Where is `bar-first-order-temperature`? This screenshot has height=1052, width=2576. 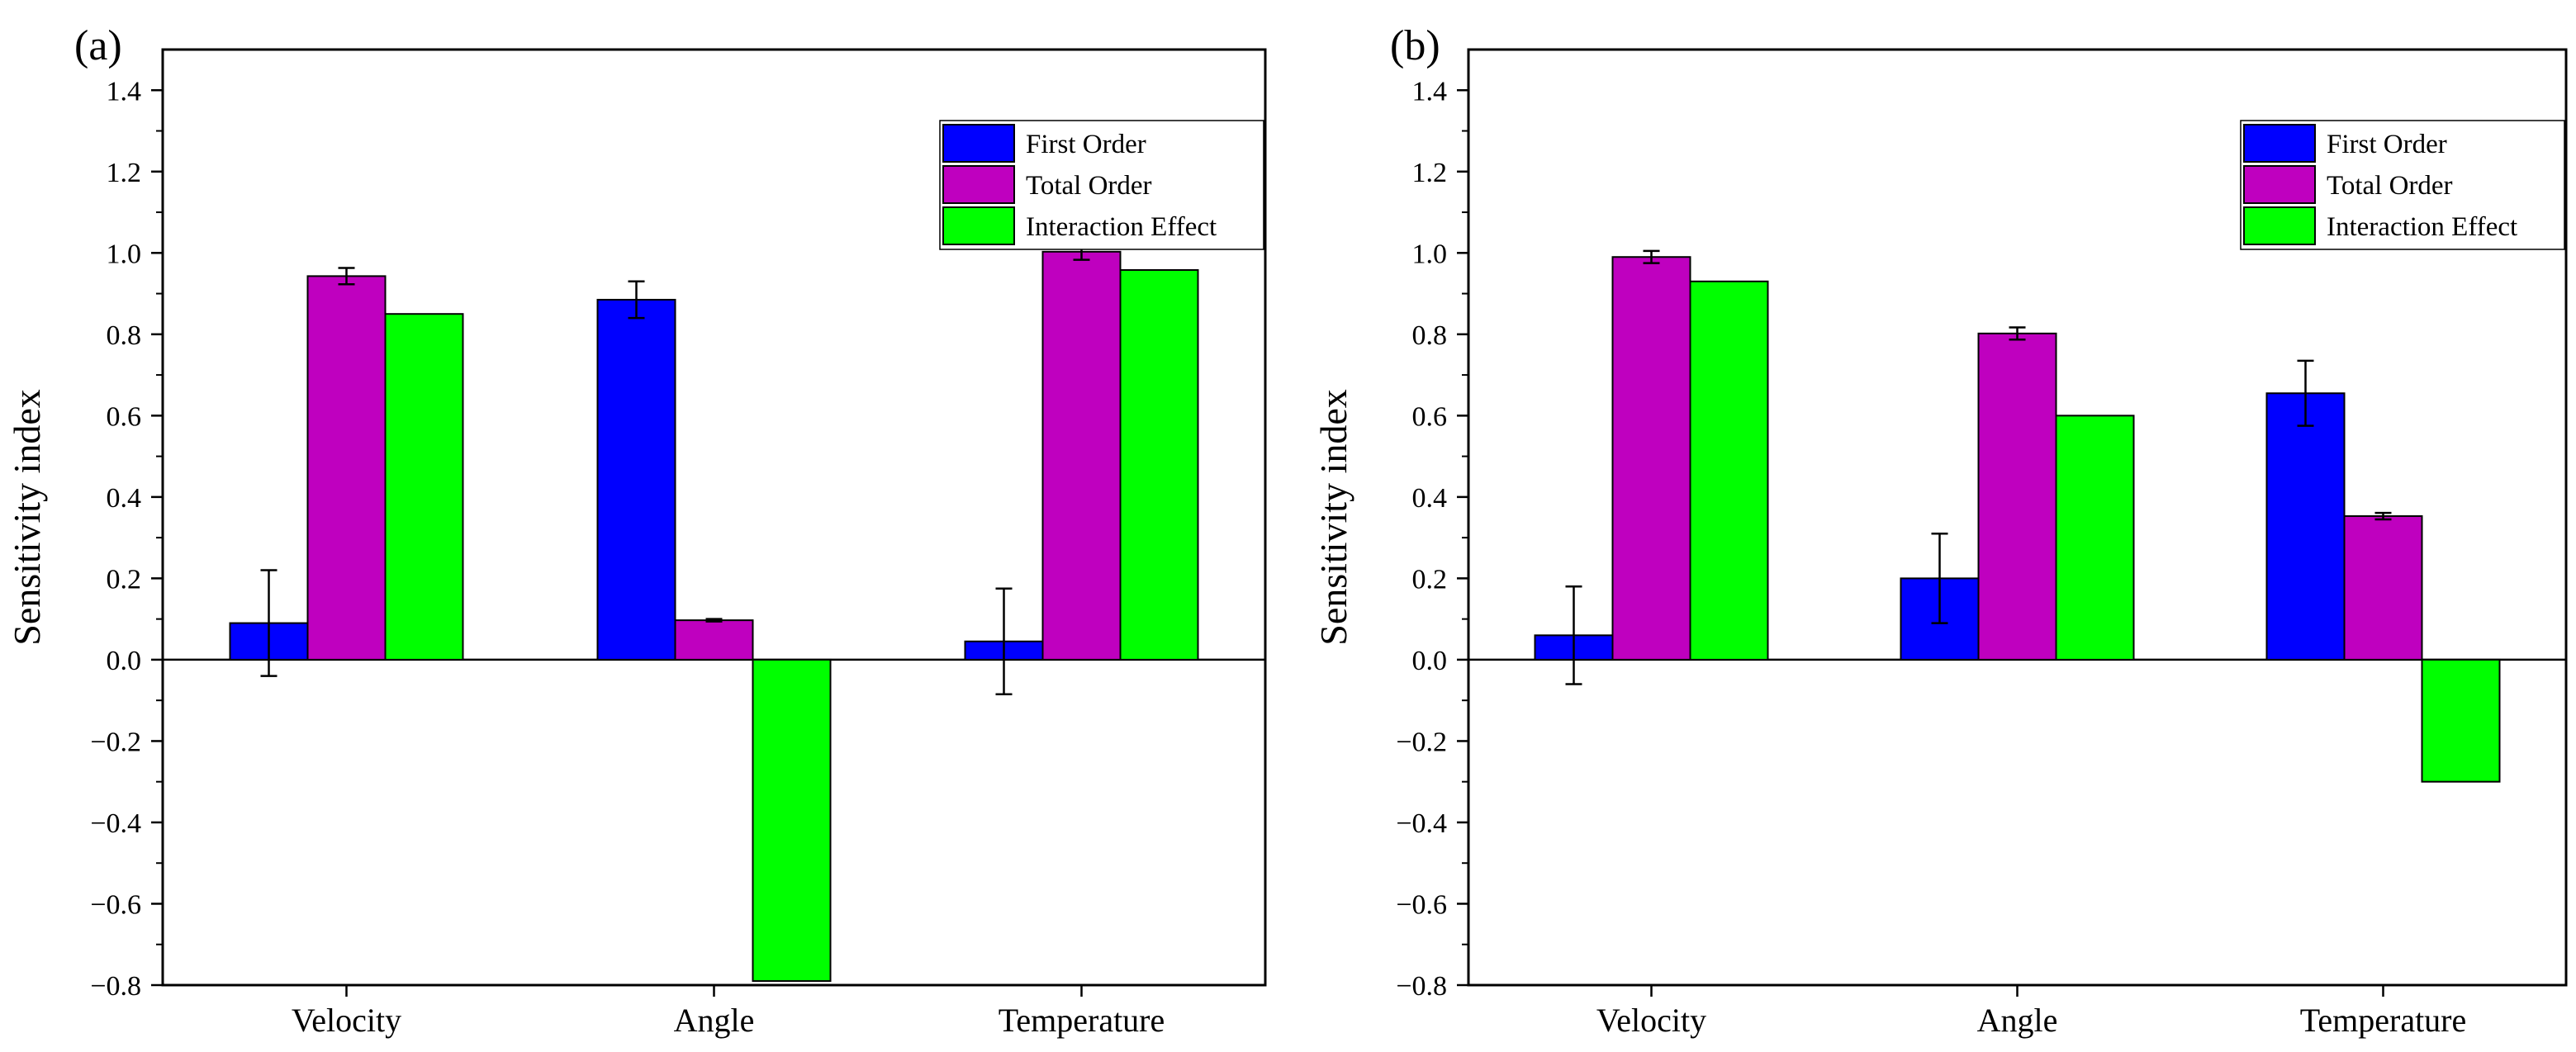
bar-first-order-temperature is located at coordinates (2305, 526).